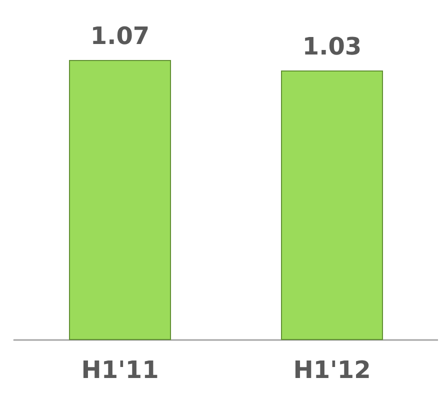 This screenshot has height=400, width=446. I want to click on data-label: 1.03, so click(332, 46).